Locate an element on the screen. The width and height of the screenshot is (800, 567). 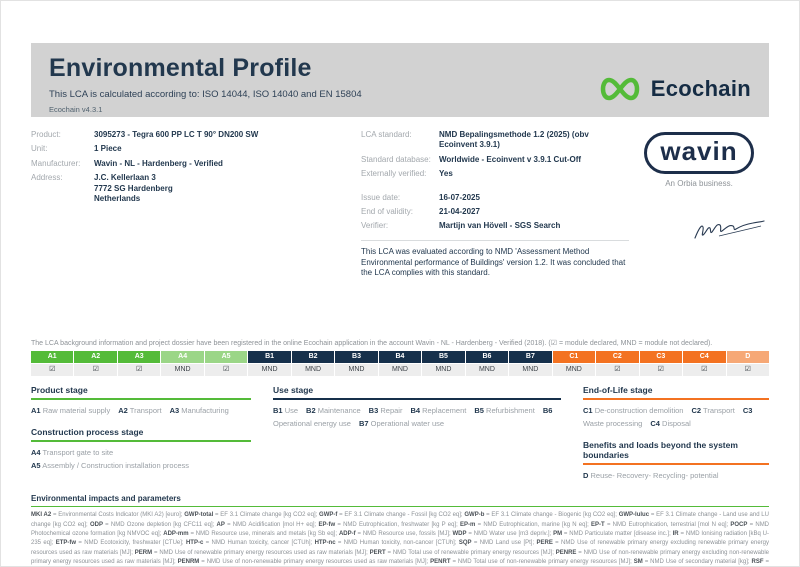
stage-item-label: Use is located at coordinates (291, 411).